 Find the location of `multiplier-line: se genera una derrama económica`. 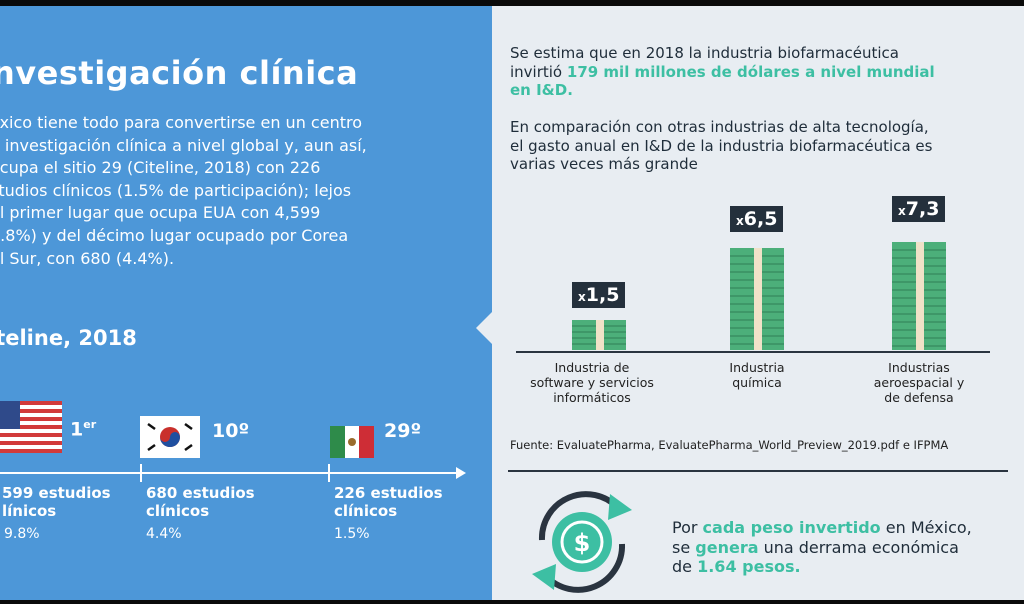

multiplier-line: se genera una derrama económica is located at coordinates (822, 548).